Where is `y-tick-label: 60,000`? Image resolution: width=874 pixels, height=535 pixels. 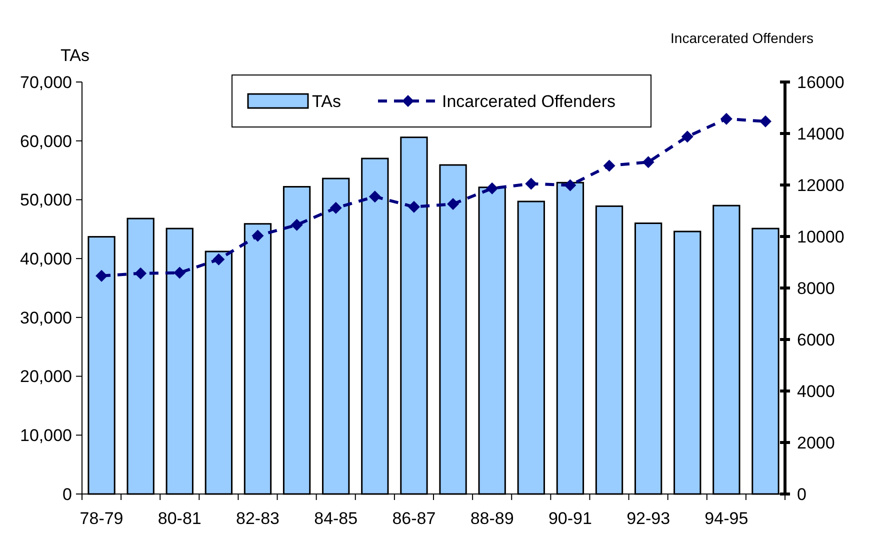 y-tick-label: 60,000 is located at coordinates (46, 141).